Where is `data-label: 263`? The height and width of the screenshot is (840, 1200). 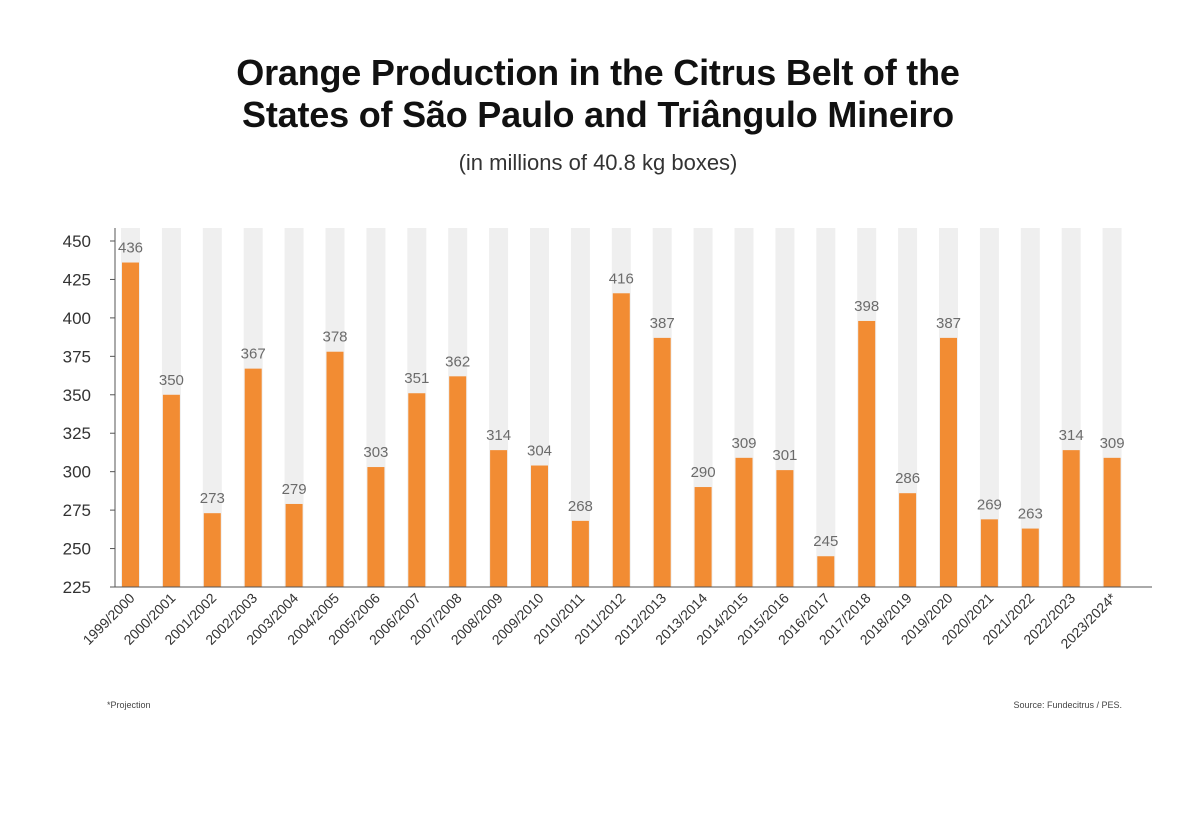 data-label: 263 is located at coordinates (1030, 514).